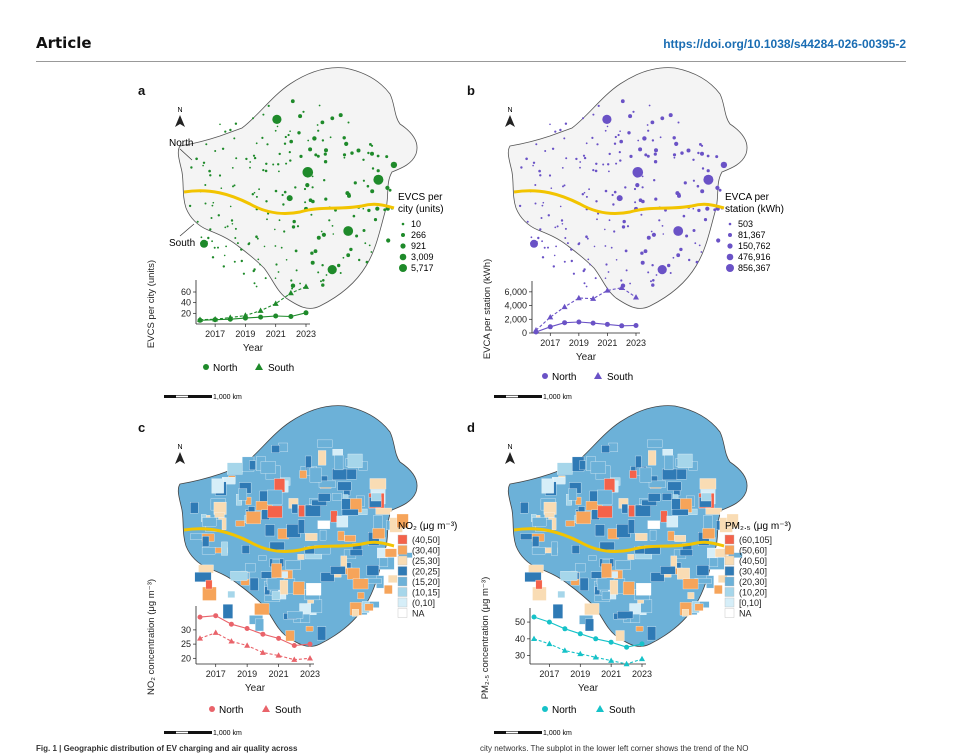 The image size is (954, 753). I want to click on legend-label: South, so click(620, 377).